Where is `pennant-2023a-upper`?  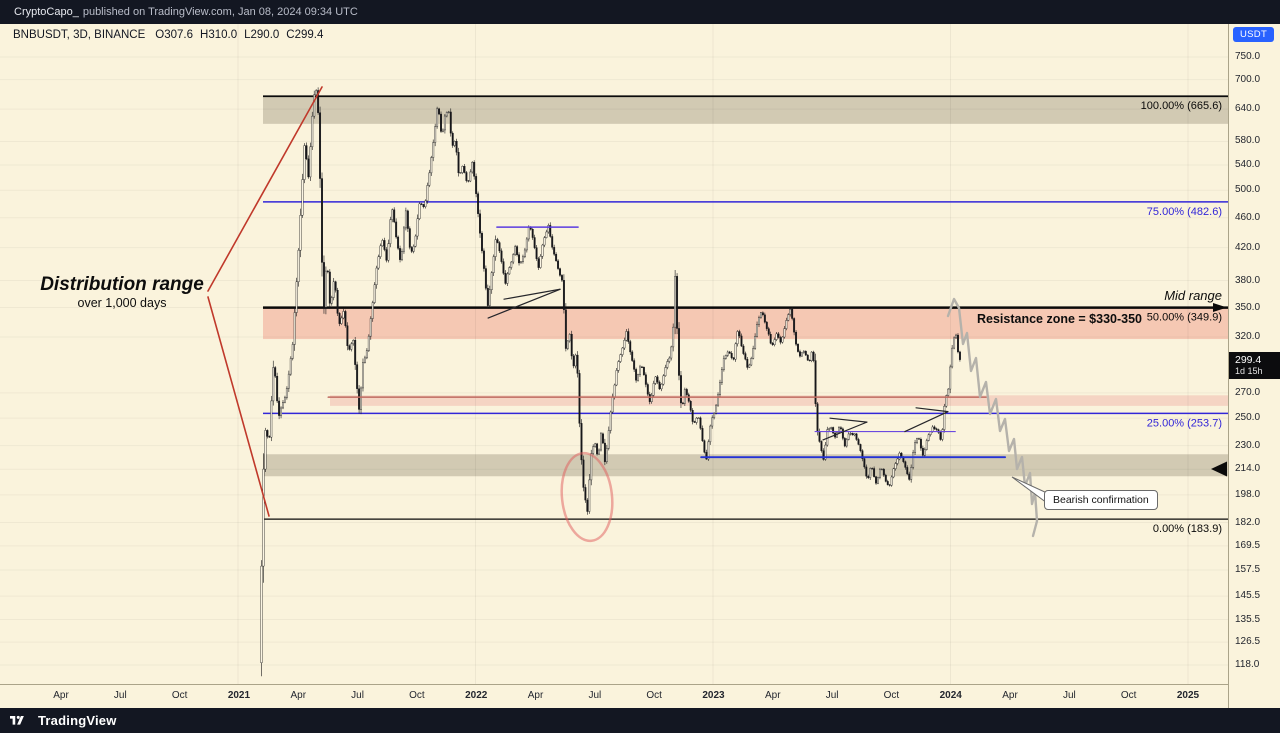
pennant-2023a-upper is located at coordinates (848, 420).